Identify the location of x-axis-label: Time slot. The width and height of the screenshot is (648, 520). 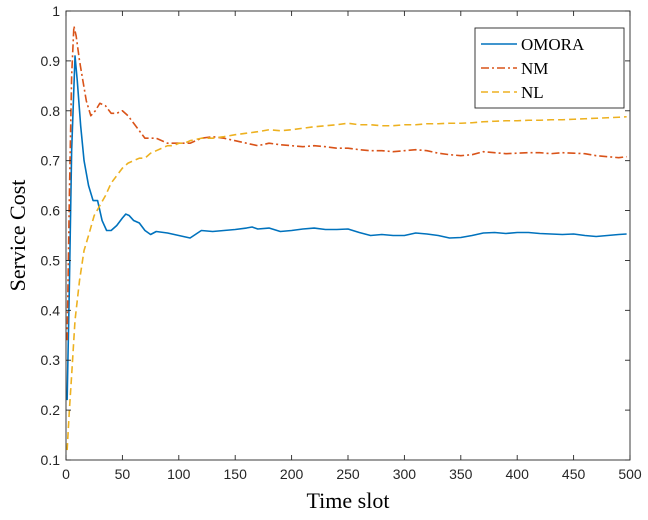
(348, 500).